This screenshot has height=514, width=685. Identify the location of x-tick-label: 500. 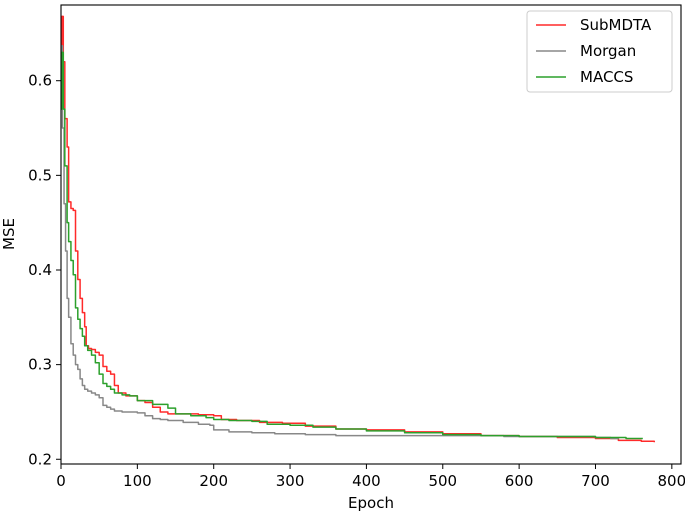
(442, 481).